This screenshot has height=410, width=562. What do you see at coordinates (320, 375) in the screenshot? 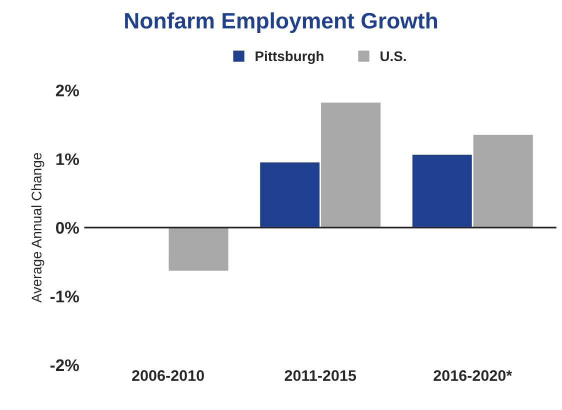
I see `x-tick-label: 2011-2015` at bounding box center [320, 375].